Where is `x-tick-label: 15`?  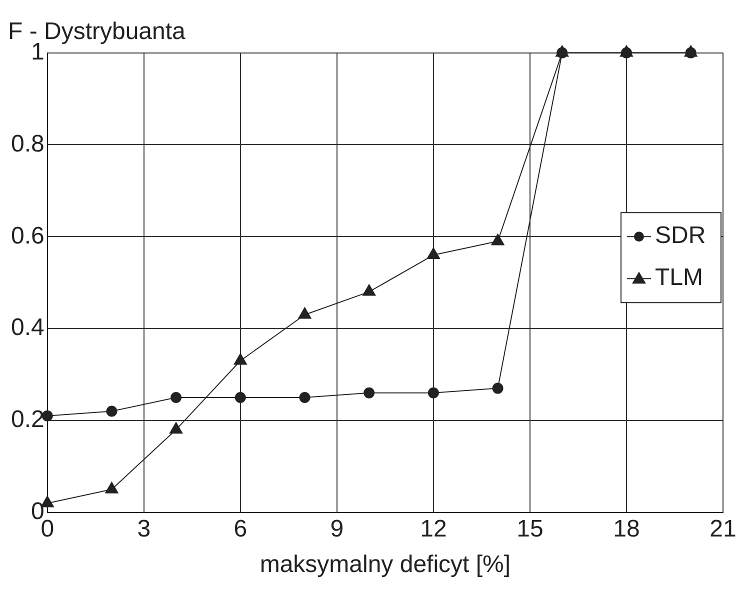
x-tick-label: 15 is located at coordinates (530, 528).